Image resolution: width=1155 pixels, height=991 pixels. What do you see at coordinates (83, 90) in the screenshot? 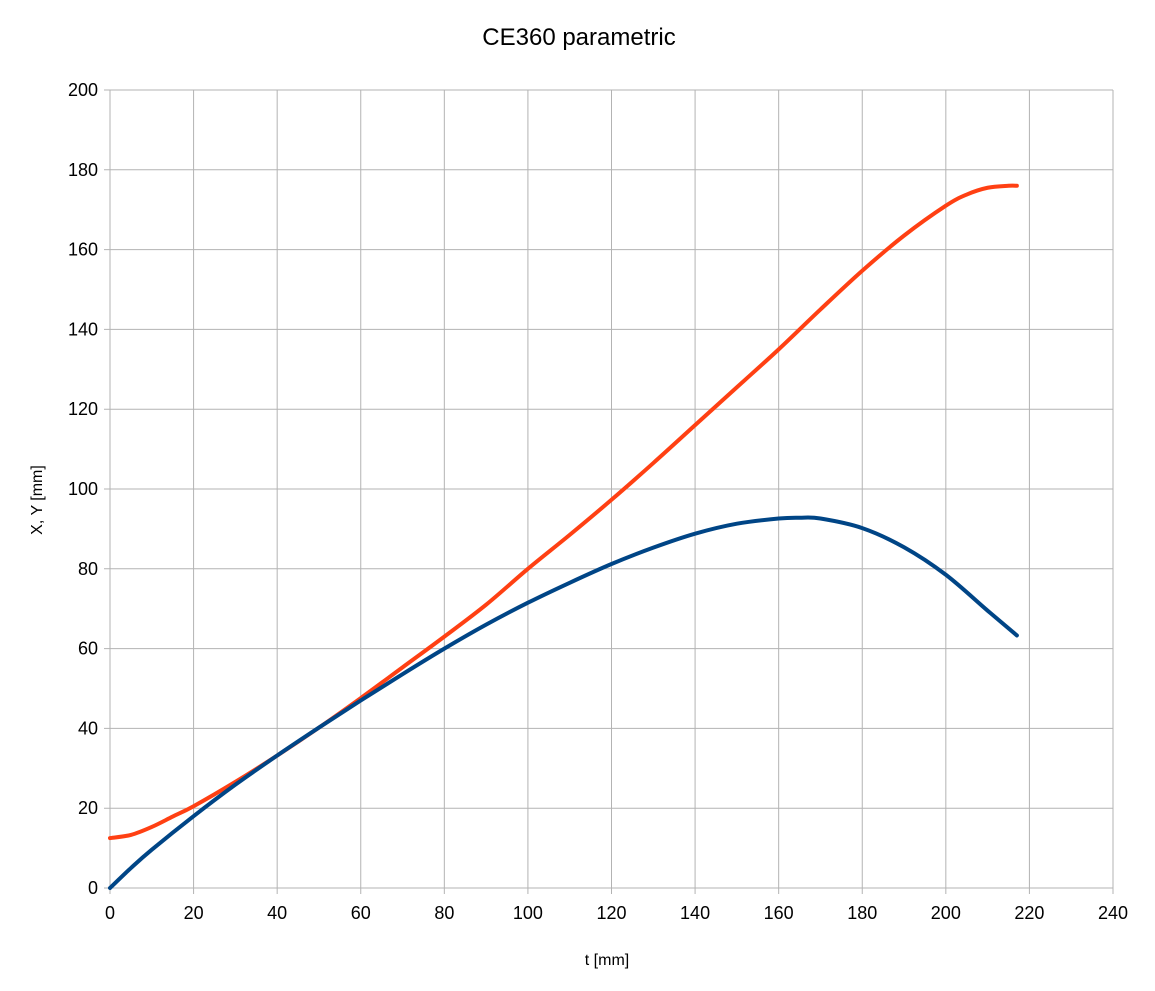
I see `y-tick-label: 200` at bounding box center [83, 90].